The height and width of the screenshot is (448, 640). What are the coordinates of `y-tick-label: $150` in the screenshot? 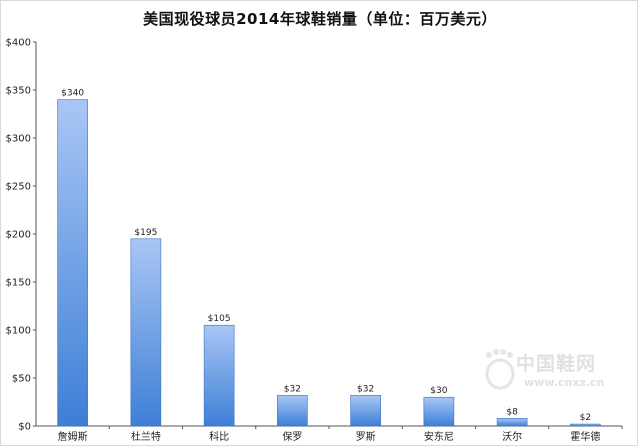 It's located at (18, 283).